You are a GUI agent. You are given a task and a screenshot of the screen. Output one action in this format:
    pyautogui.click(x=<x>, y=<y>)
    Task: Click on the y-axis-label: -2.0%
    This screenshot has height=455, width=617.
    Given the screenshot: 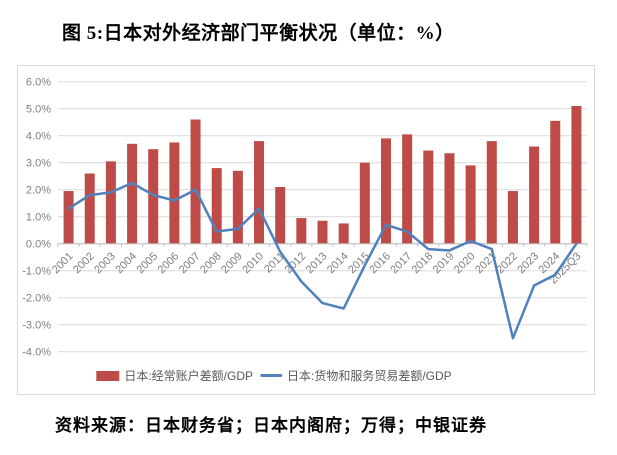 What is the action you would take?
    pyautogui.click(x=36, y=299)
    